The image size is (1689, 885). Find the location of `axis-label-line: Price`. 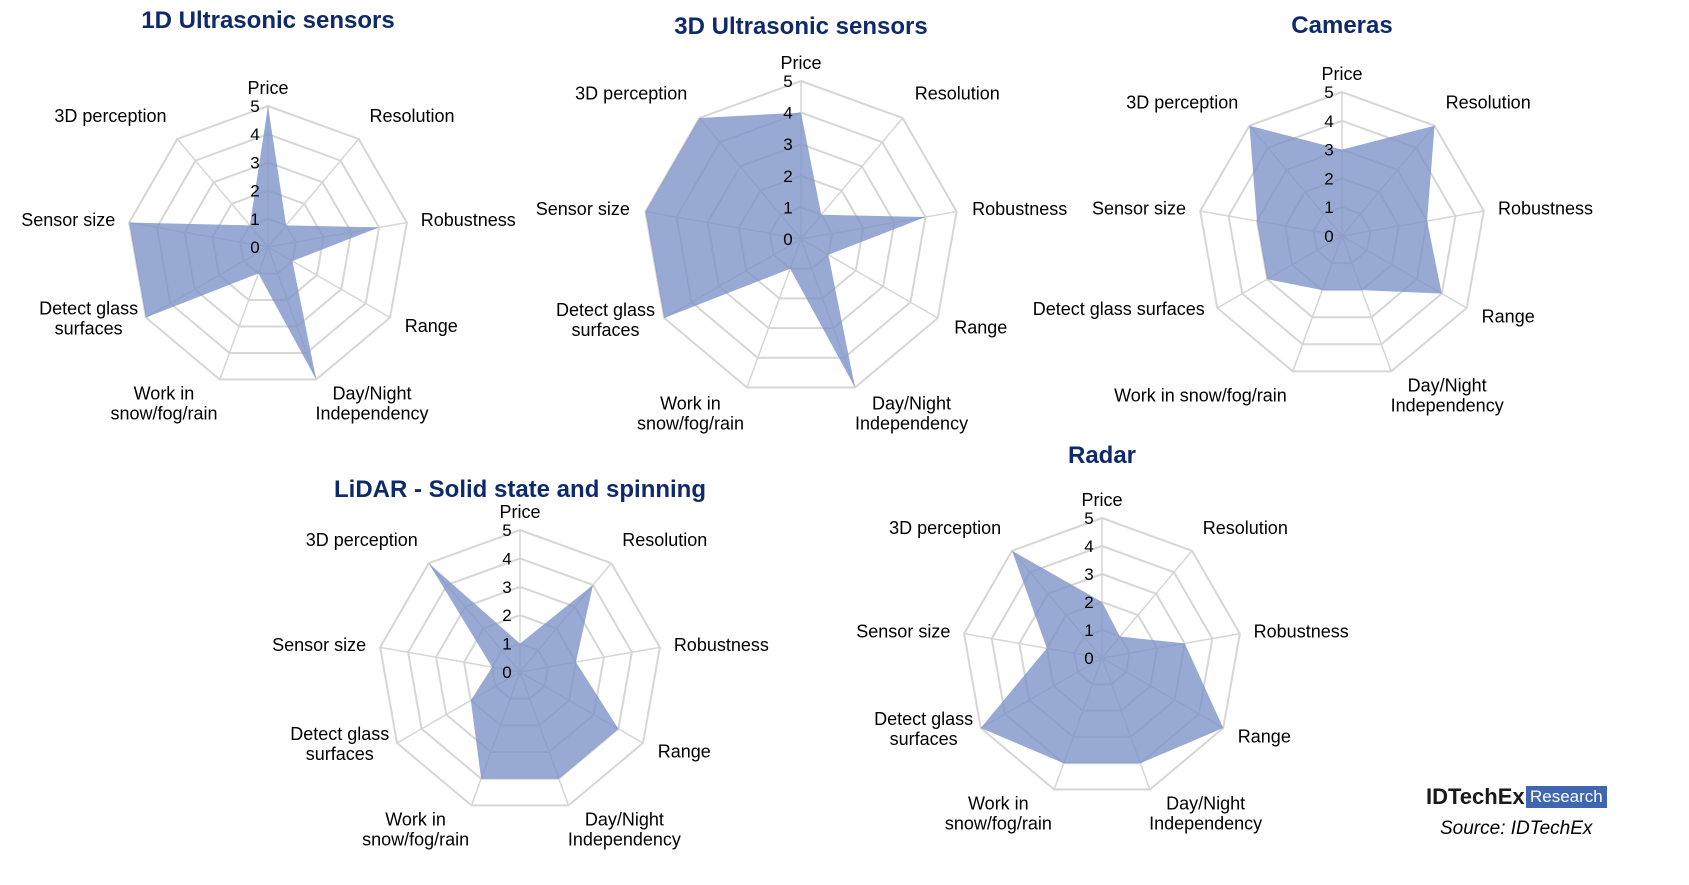

axis-label-line: Price is located at coordinates (519, 512).